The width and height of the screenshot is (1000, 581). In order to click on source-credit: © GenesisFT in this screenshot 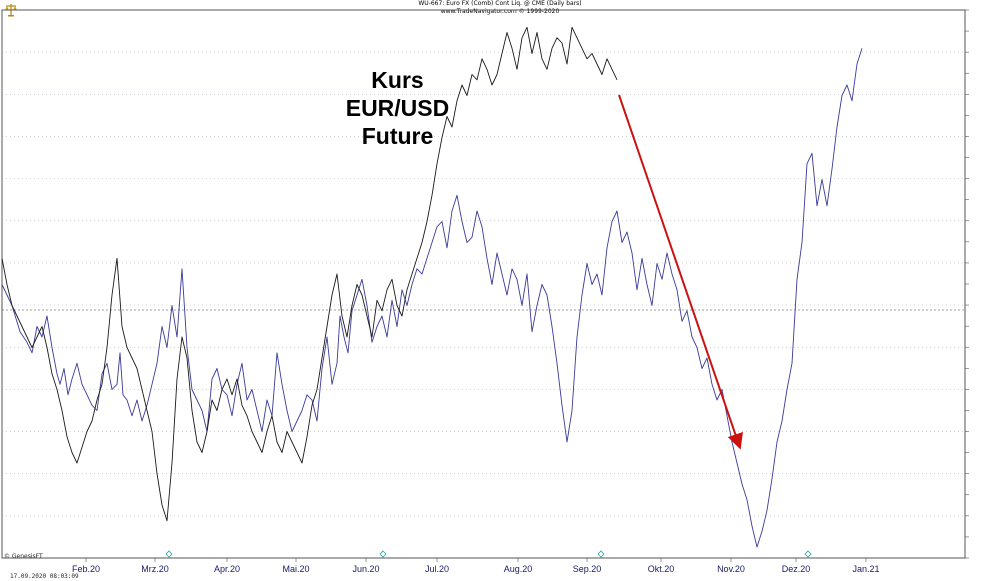, I will do `click(23, 556)`.